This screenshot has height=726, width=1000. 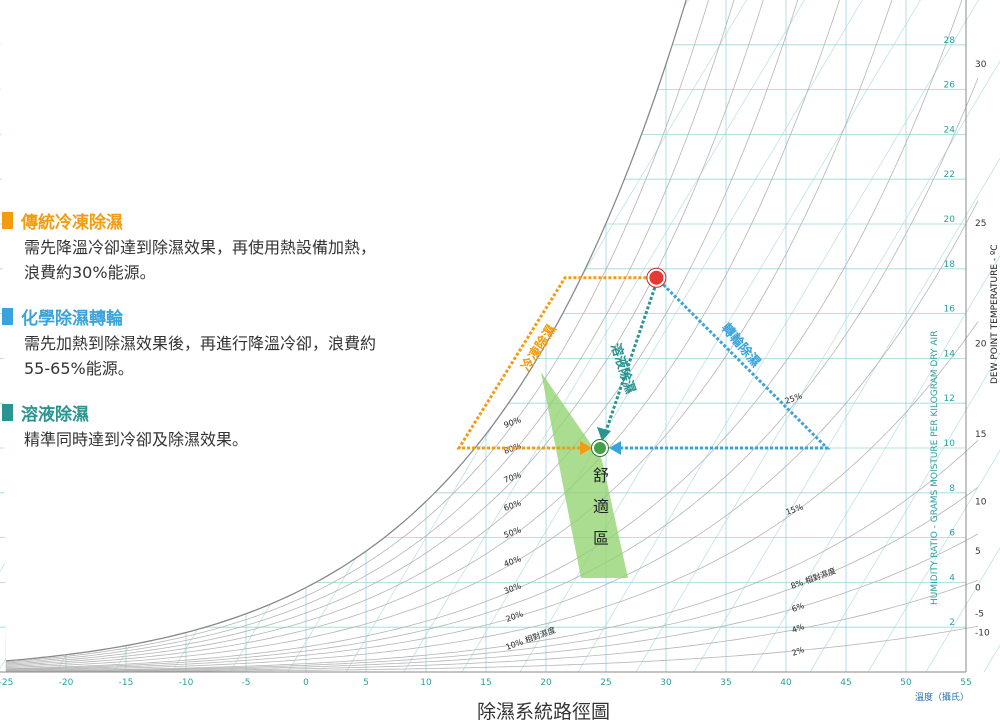 What do you see at coordinates (615, 448) in the screenshot?
I see `desiccant-wheel-arrowhead` at bounding box center [615, 448].